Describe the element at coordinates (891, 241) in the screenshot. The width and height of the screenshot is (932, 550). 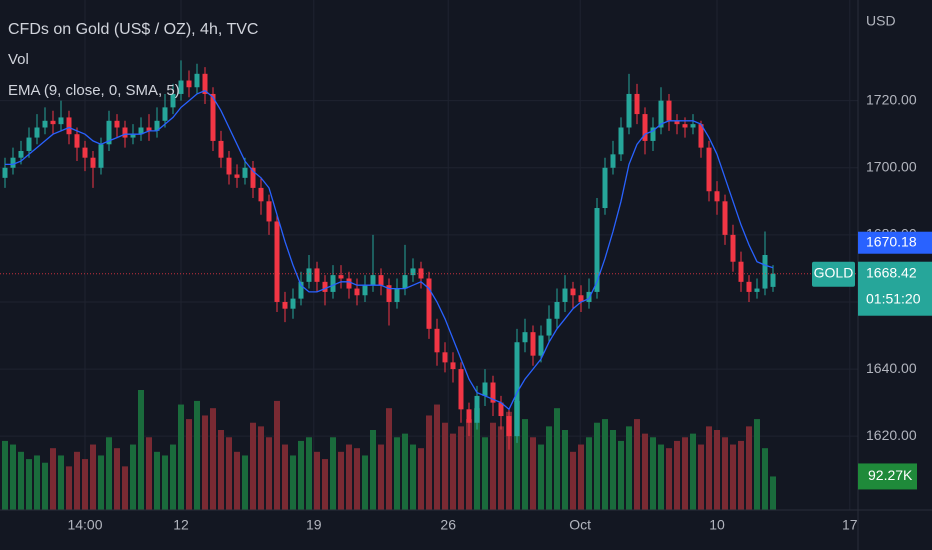
I see `ema-price-label: 1670.18` at that location.